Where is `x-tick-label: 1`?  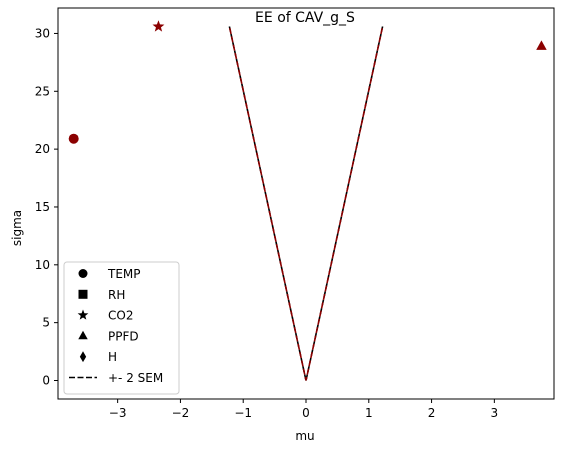 x-tick-label: 1 is located at coordinates (369, 413).